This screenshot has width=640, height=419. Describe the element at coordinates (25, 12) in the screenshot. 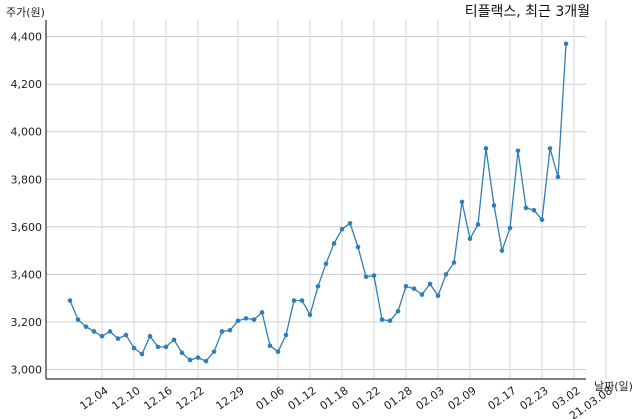

I see `y-axis-title: 주가(원)` at that location.